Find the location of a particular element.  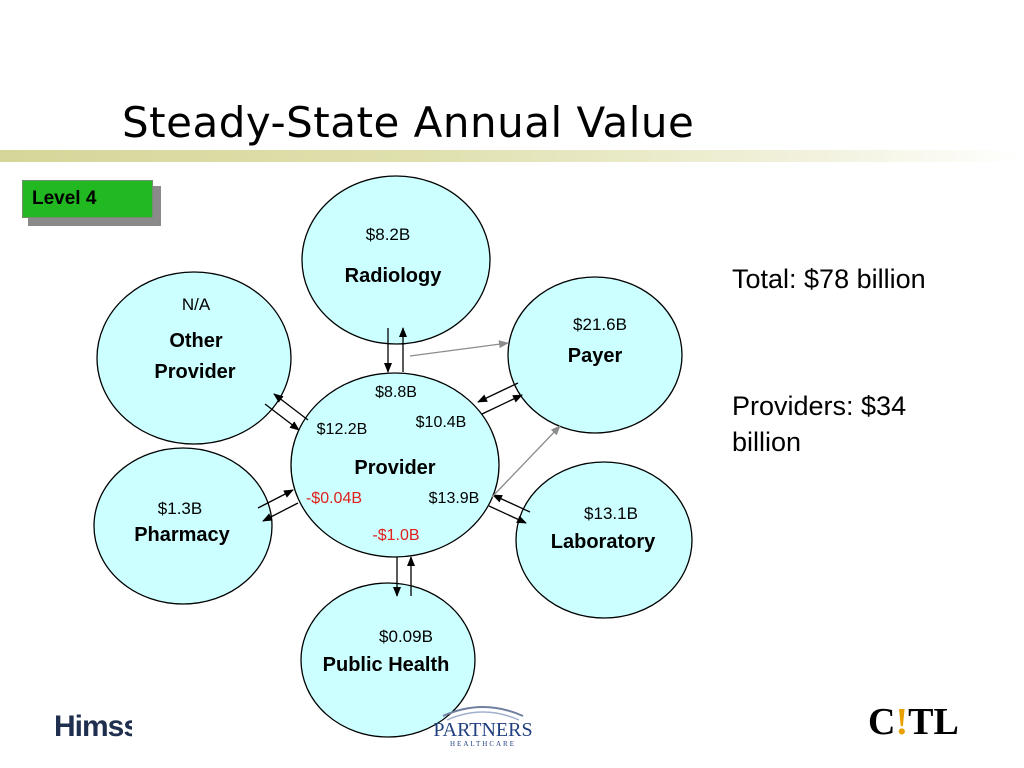

arrow-other-provider-to-provider is located at coordinates (282, 417).